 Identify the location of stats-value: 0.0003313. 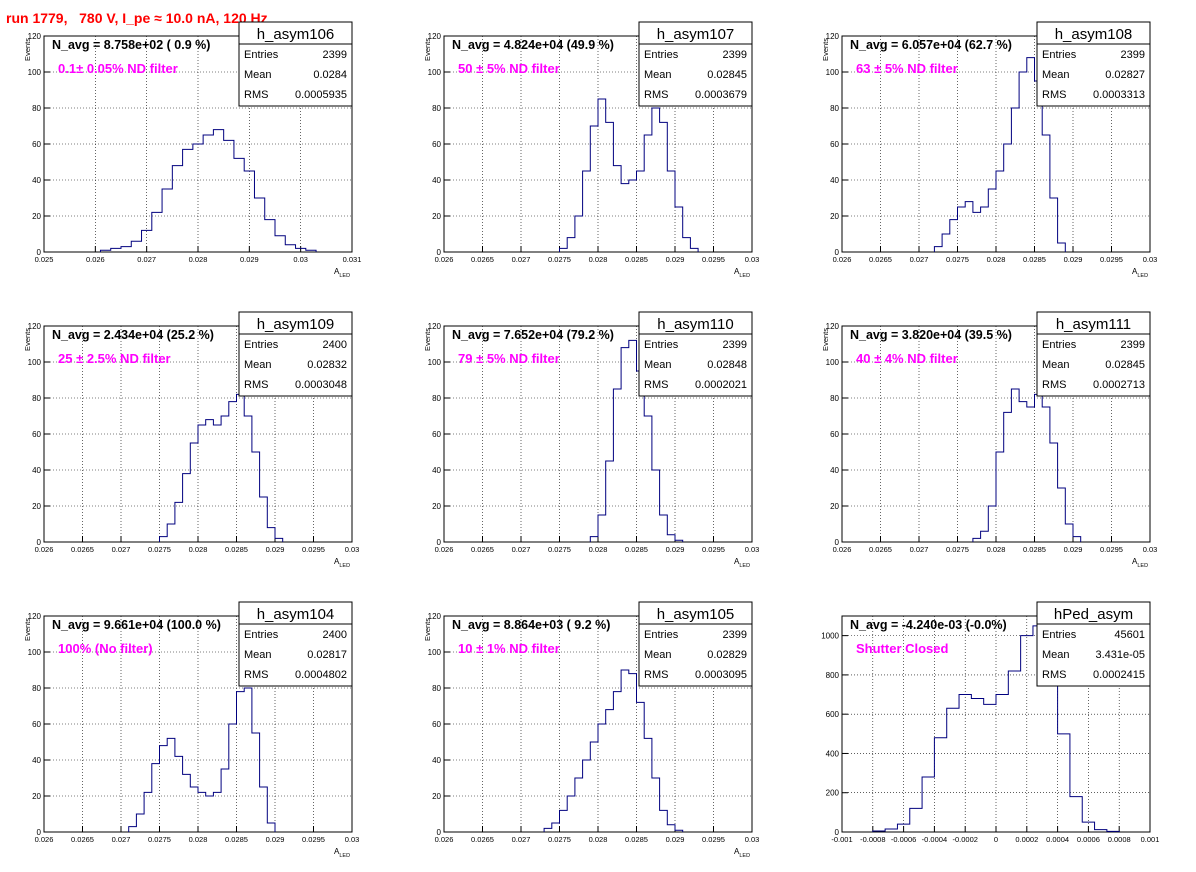
(1119, 95).